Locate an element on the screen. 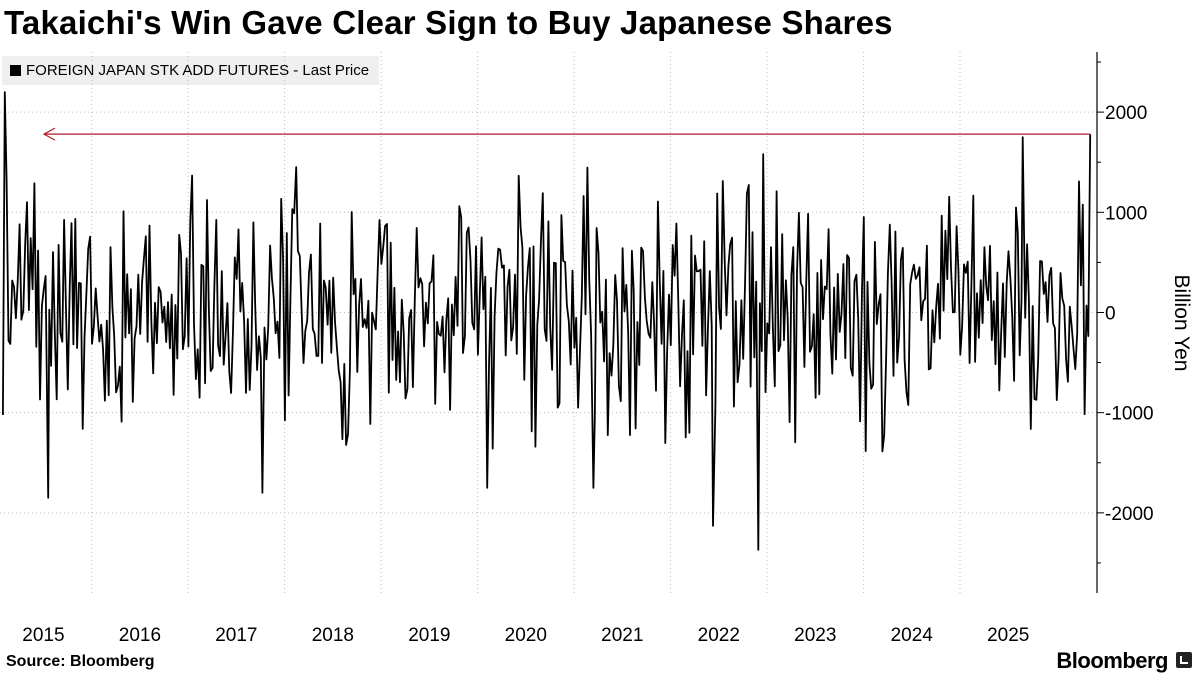 This screenshot has width=1200, height=675. source-note: Source: Bloomberg is located at coordinates (80, 661).